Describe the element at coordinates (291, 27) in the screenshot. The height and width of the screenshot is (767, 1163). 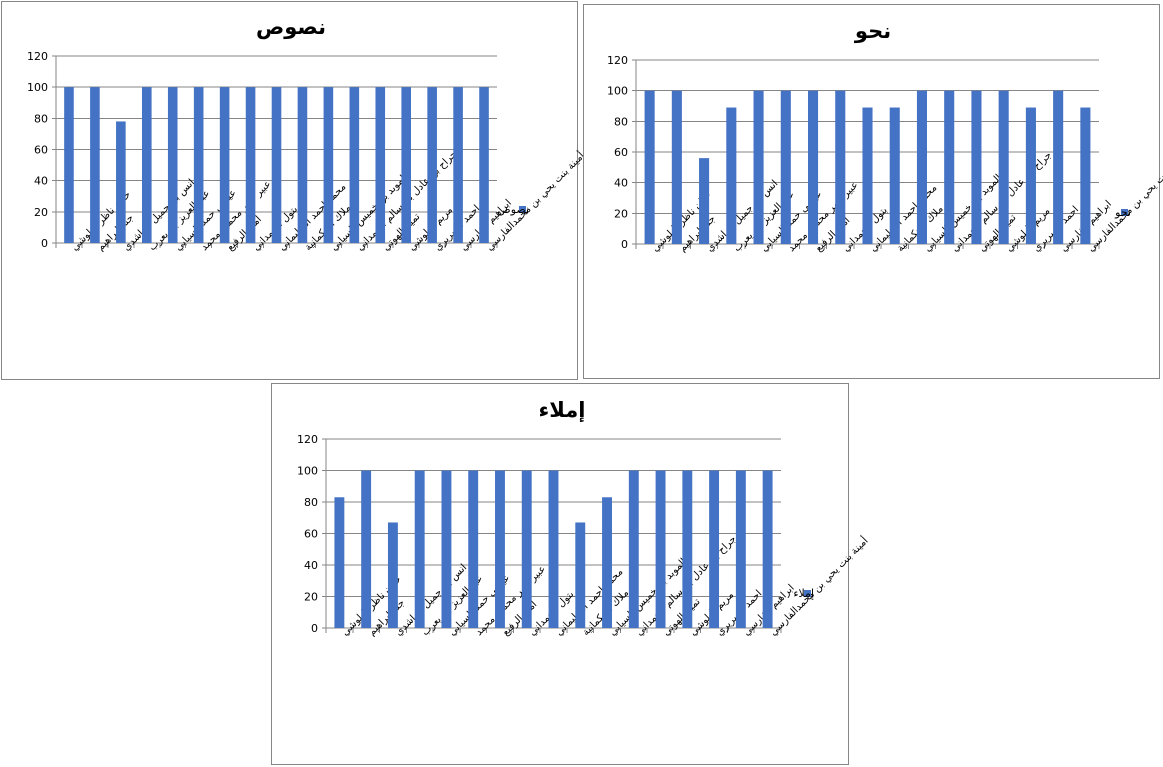
I see `chart-title: نصوص` at that location.